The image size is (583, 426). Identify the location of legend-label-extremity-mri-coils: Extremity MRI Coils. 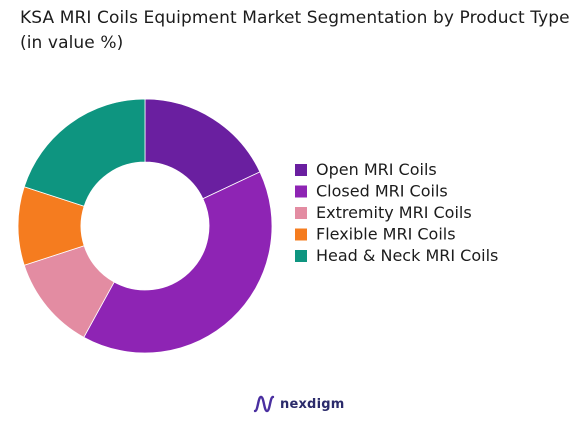
(394, 212).